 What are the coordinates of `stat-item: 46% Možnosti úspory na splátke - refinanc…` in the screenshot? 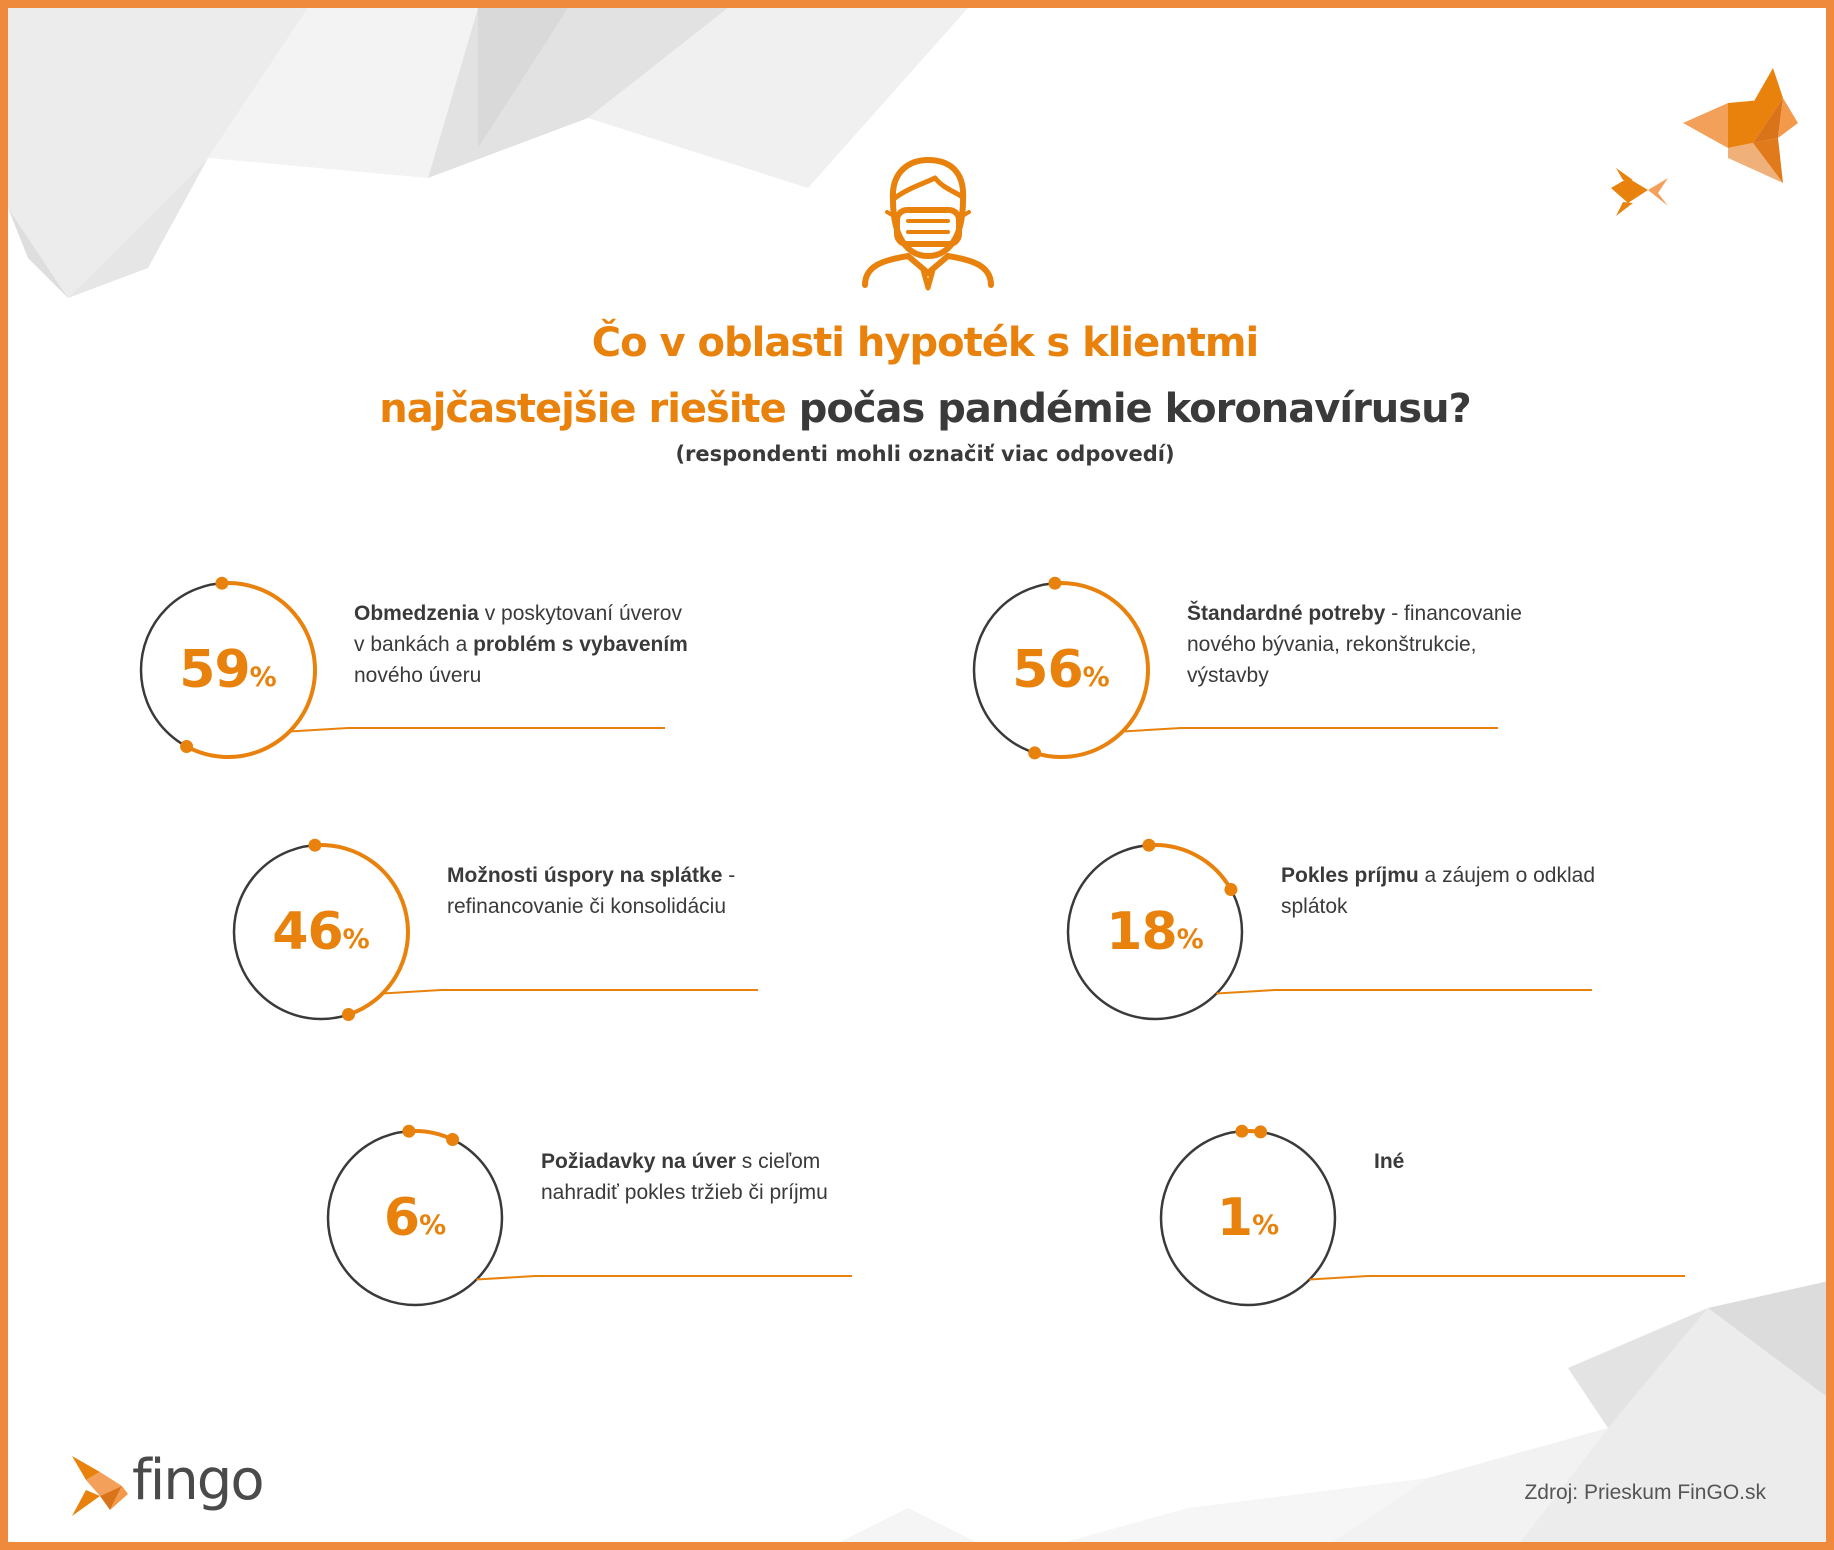 It's located at (511, 940).